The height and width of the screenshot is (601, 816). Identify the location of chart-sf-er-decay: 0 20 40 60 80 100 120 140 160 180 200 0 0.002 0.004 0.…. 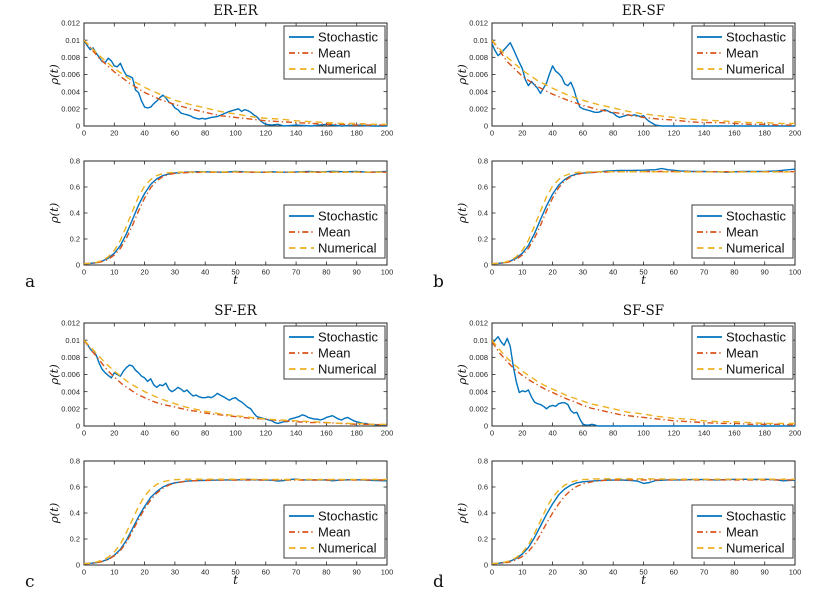
(220, 370).